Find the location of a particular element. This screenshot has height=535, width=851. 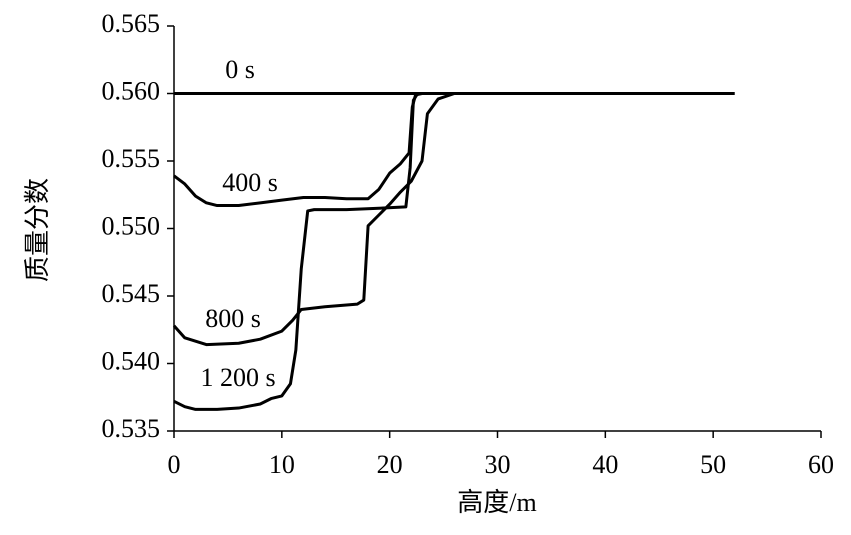

y-tick-label: 0.550 is located at coordinates (131, 225).